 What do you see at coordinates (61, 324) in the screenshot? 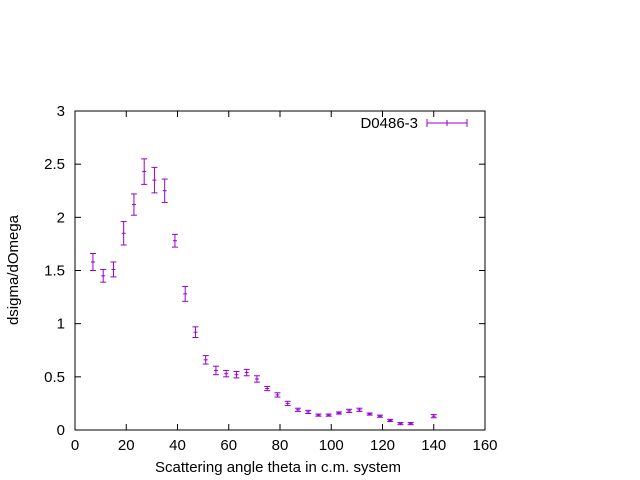
I see `y-tick-label: 1` at bounding box center [61, 324].